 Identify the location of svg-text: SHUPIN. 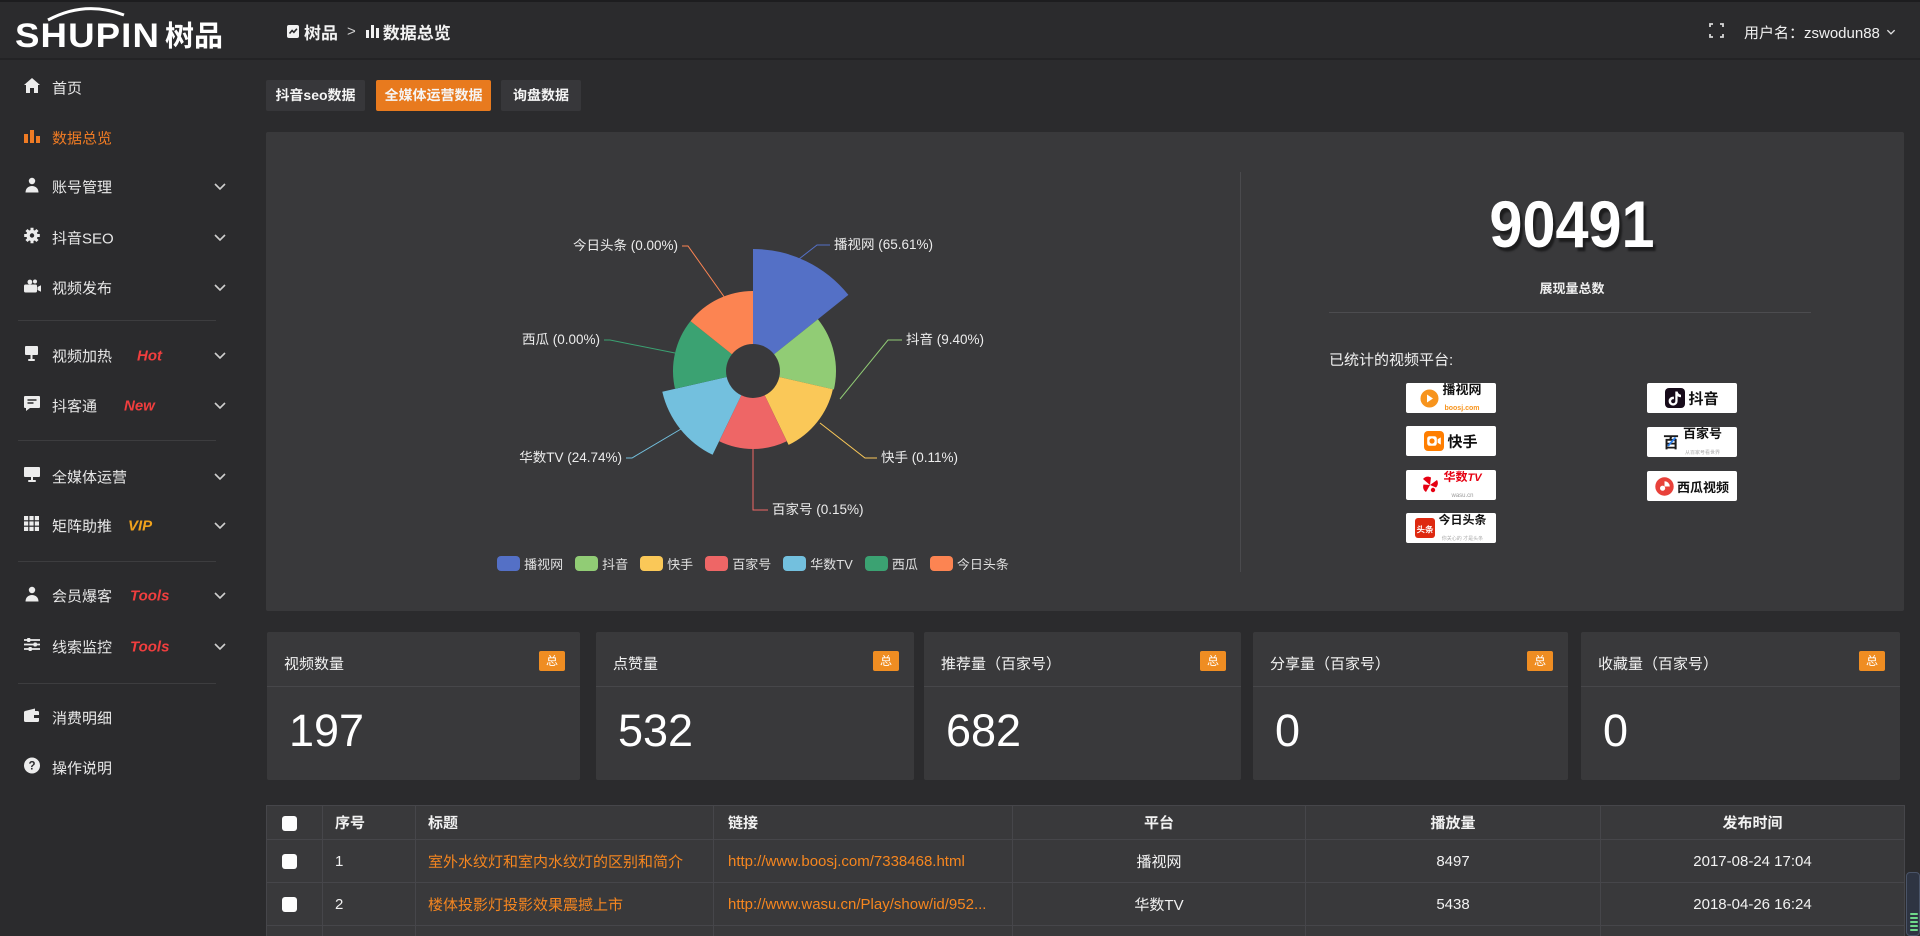
(87, 36).